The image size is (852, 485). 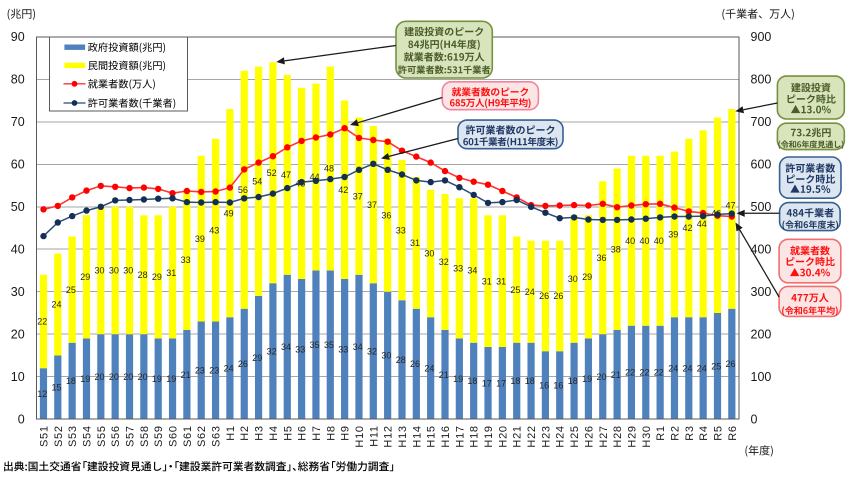 I want to click on svg-text: 17, so click(x=501, y=383).